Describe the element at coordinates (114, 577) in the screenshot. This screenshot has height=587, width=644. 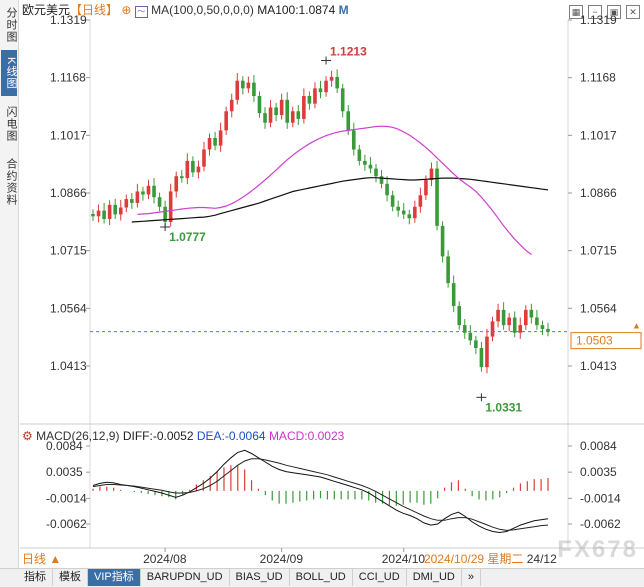
I see `tab-vip-indicator: VIP指标` at that location.